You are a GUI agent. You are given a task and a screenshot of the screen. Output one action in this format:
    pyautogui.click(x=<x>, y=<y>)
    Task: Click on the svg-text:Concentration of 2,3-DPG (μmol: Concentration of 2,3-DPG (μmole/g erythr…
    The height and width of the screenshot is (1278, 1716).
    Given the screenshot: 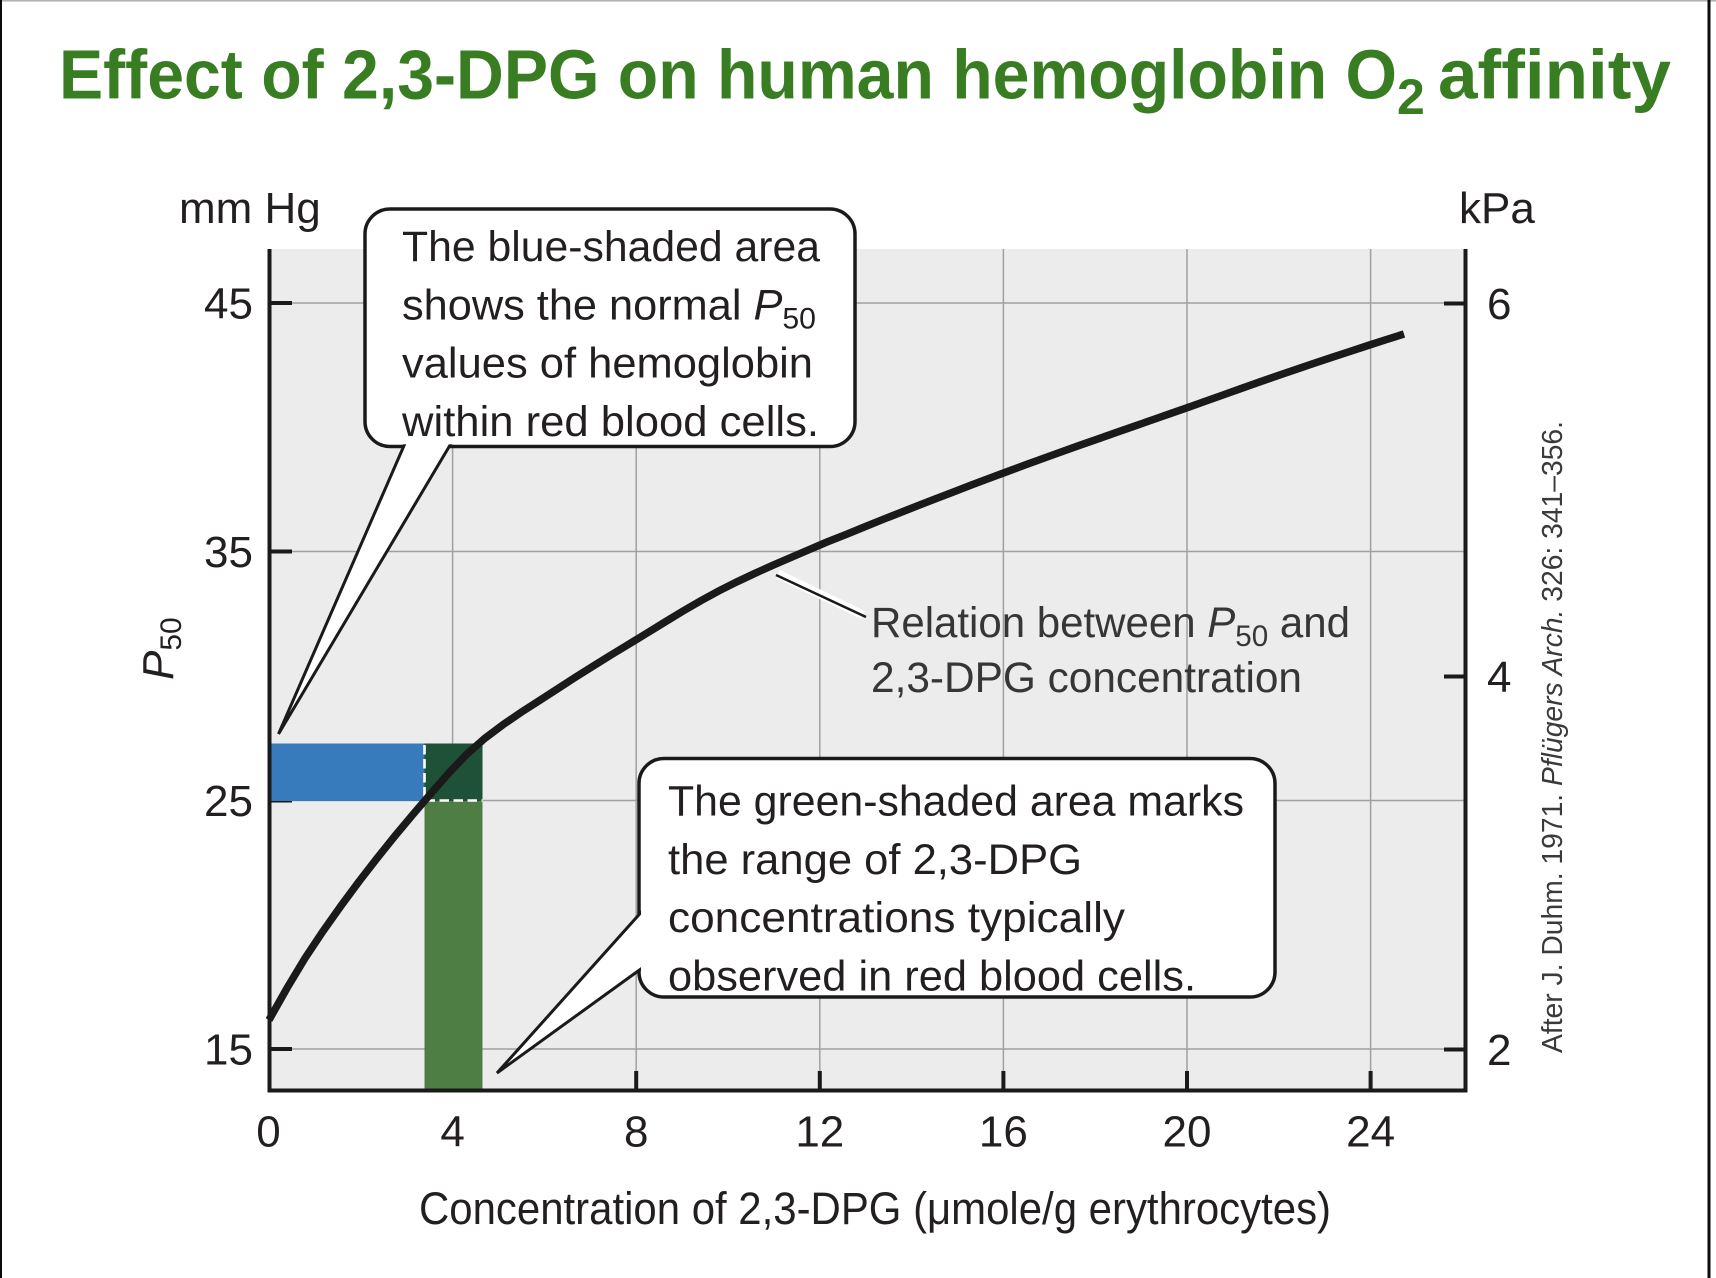 What is the action you would take?
    pyautogui.click(x=875, y=1208)
    